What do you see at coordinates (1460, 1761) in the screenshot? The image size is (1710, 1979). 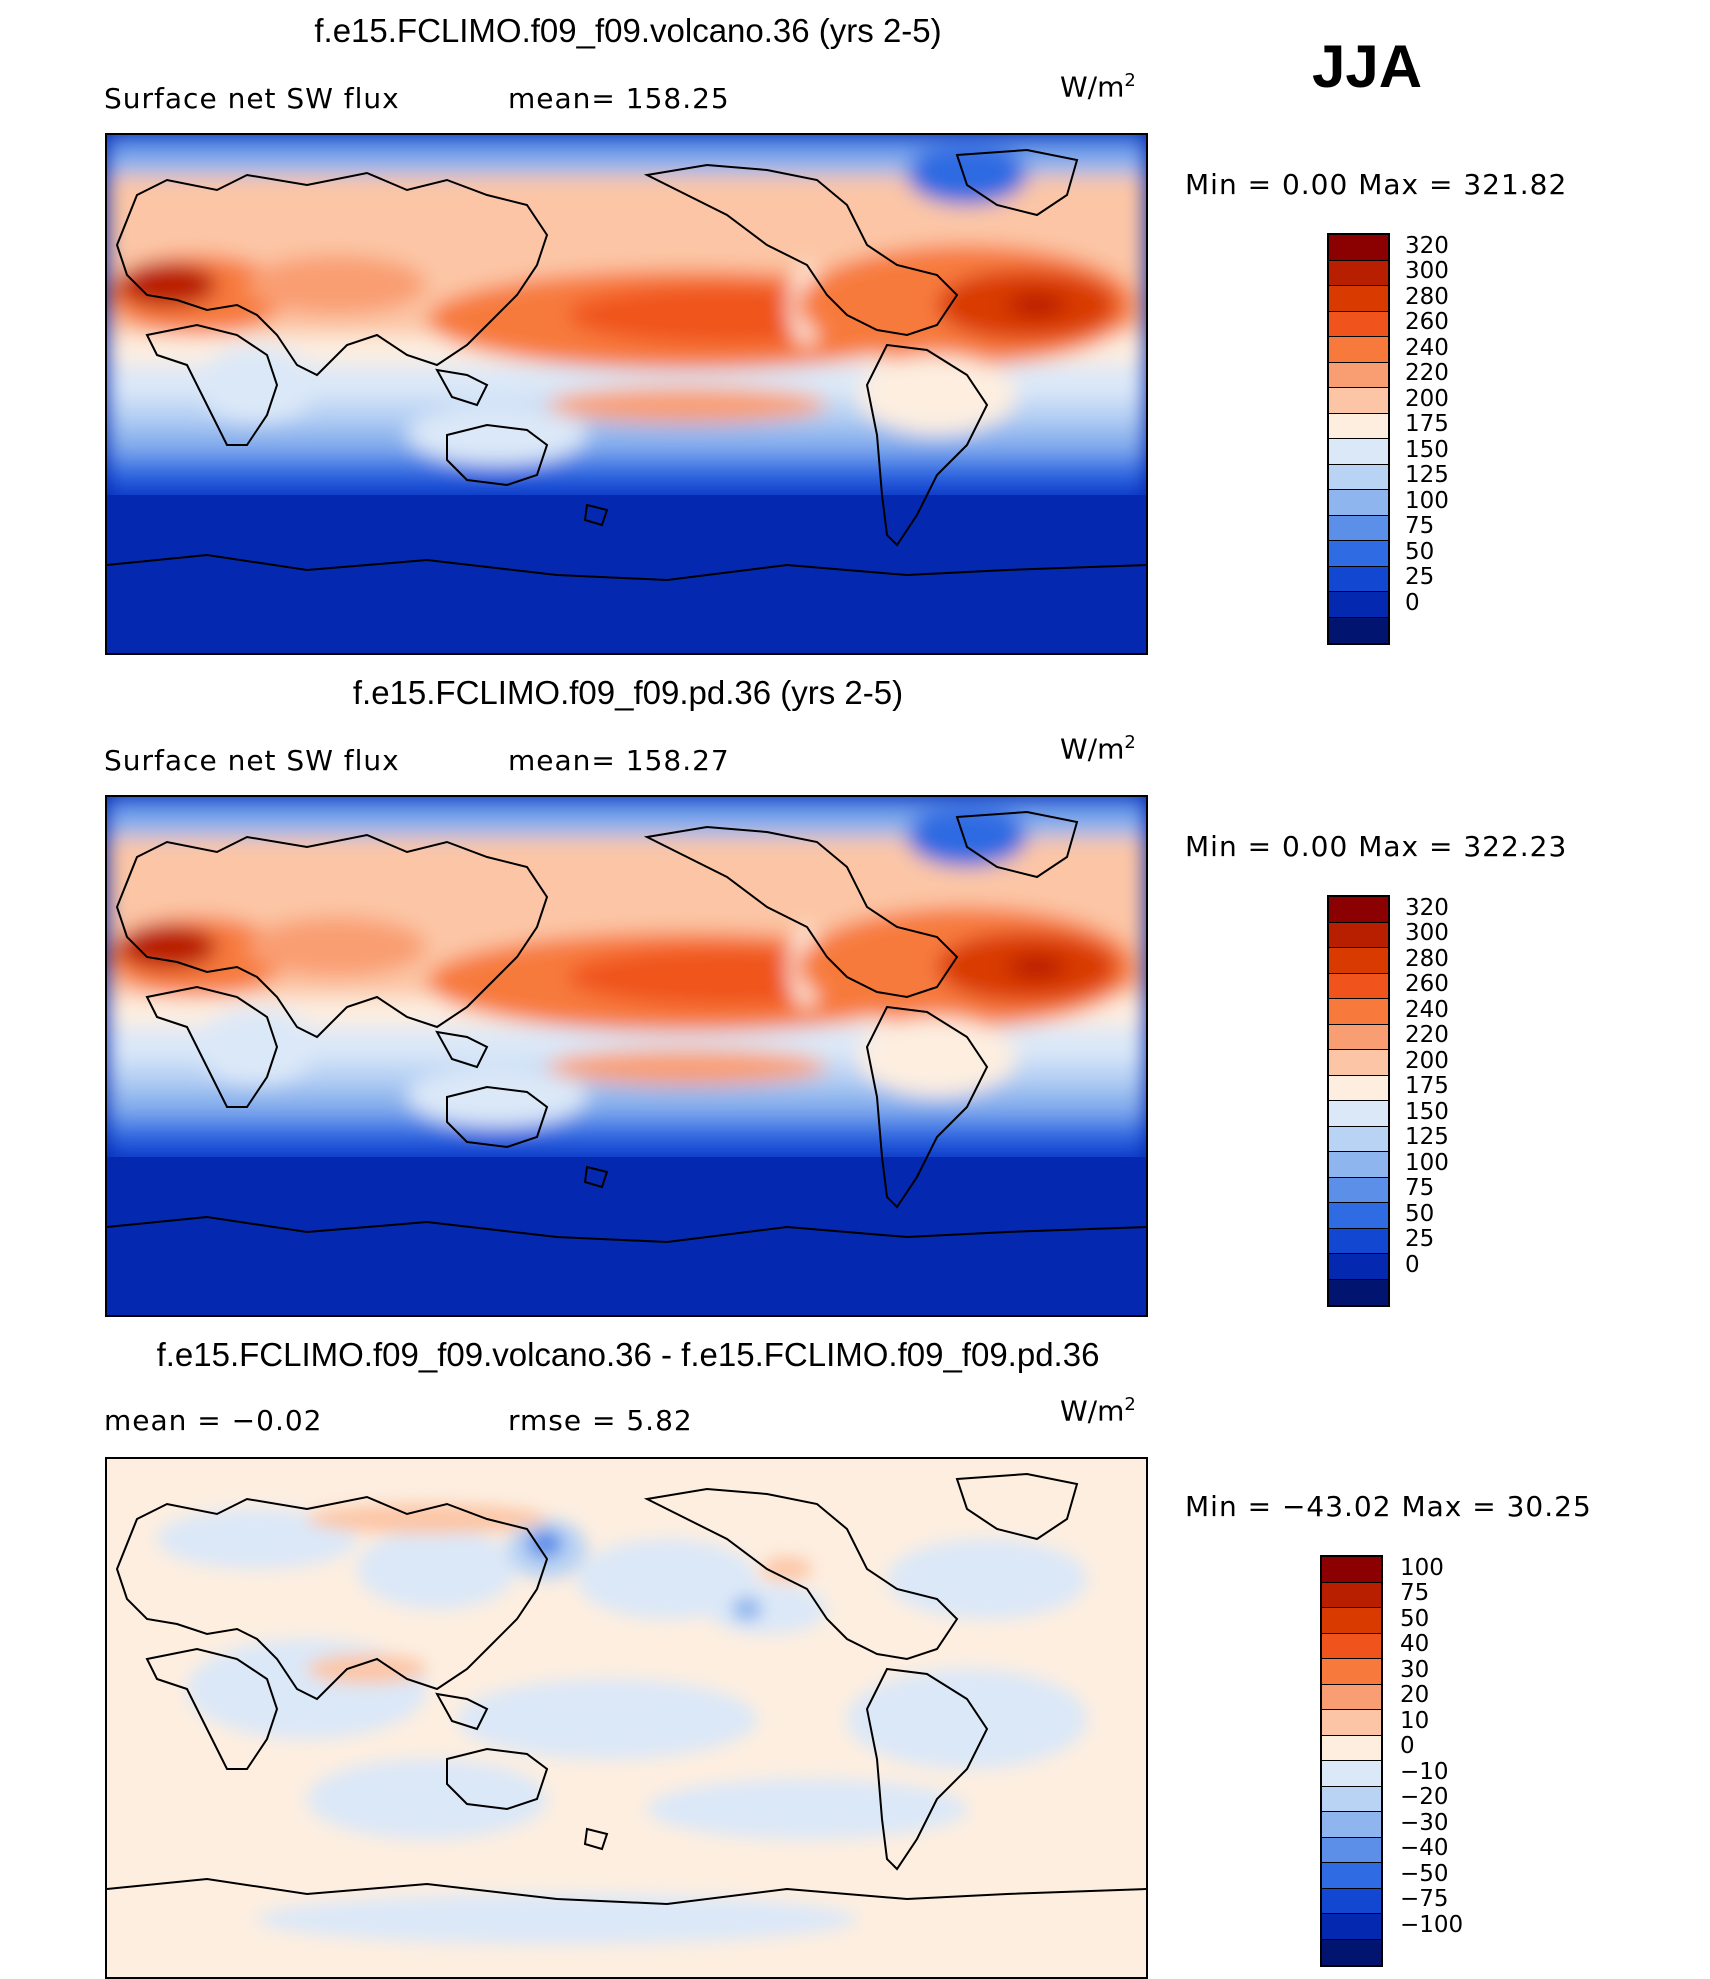 I see `panel-3-colorbar-labels: 100 75 50 40 30 20 10 0 −10 −20 −30 −40 −50 −75 −100` at bounding box center [1460, 1761].